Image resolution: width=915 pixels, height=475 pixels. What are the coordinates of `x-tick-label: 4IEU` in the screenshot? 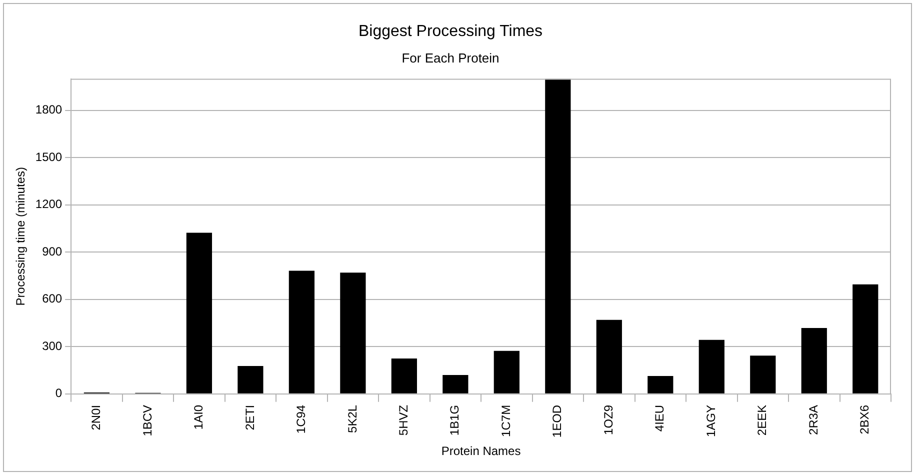 It's located at (659, 418).